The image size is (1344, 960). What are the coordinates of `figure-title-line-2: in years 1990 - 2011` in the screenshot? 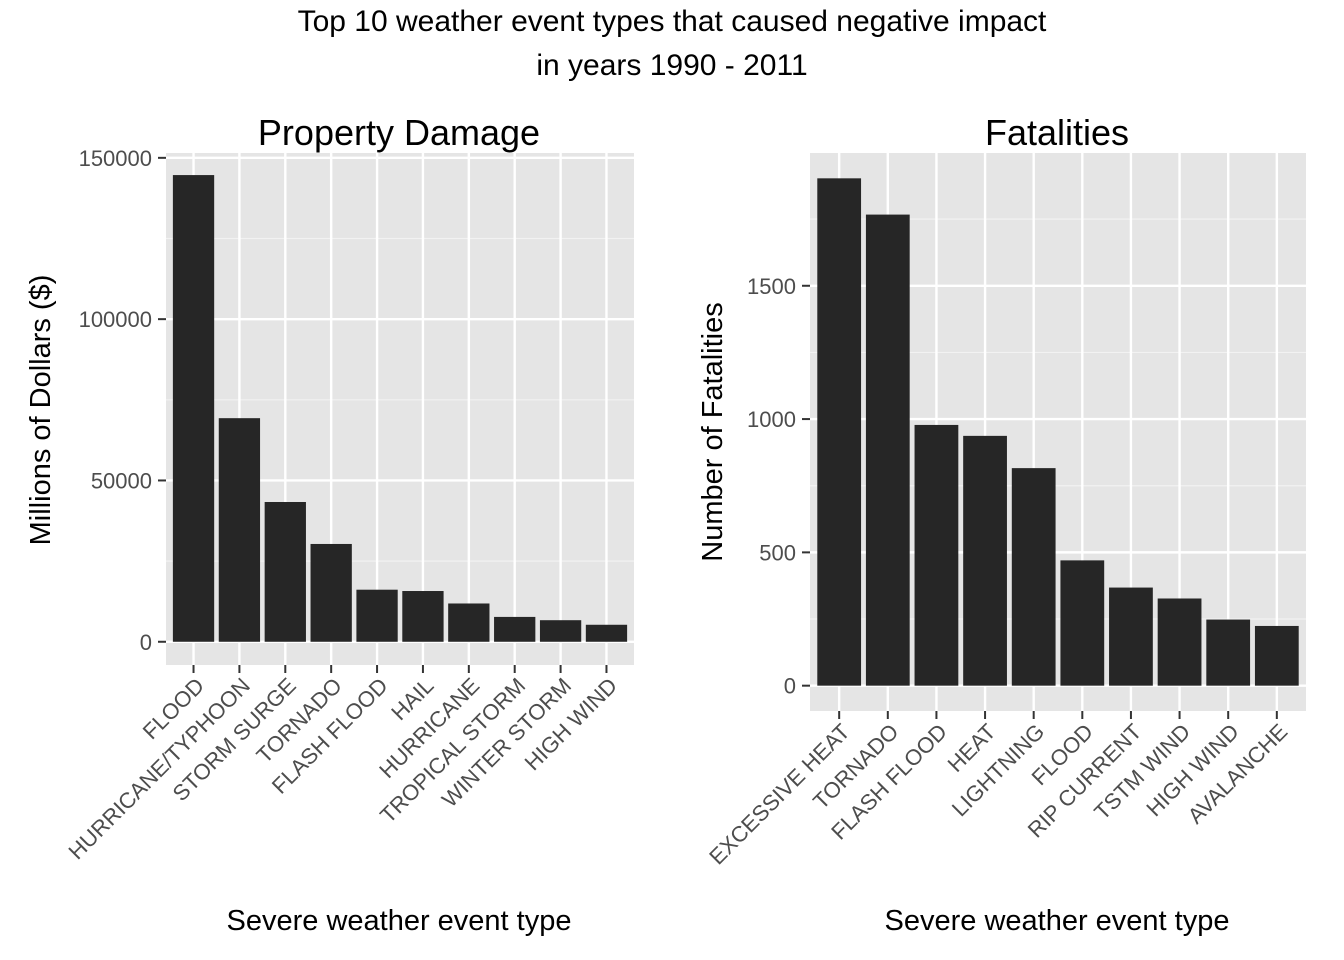 It's located at (672, 65).